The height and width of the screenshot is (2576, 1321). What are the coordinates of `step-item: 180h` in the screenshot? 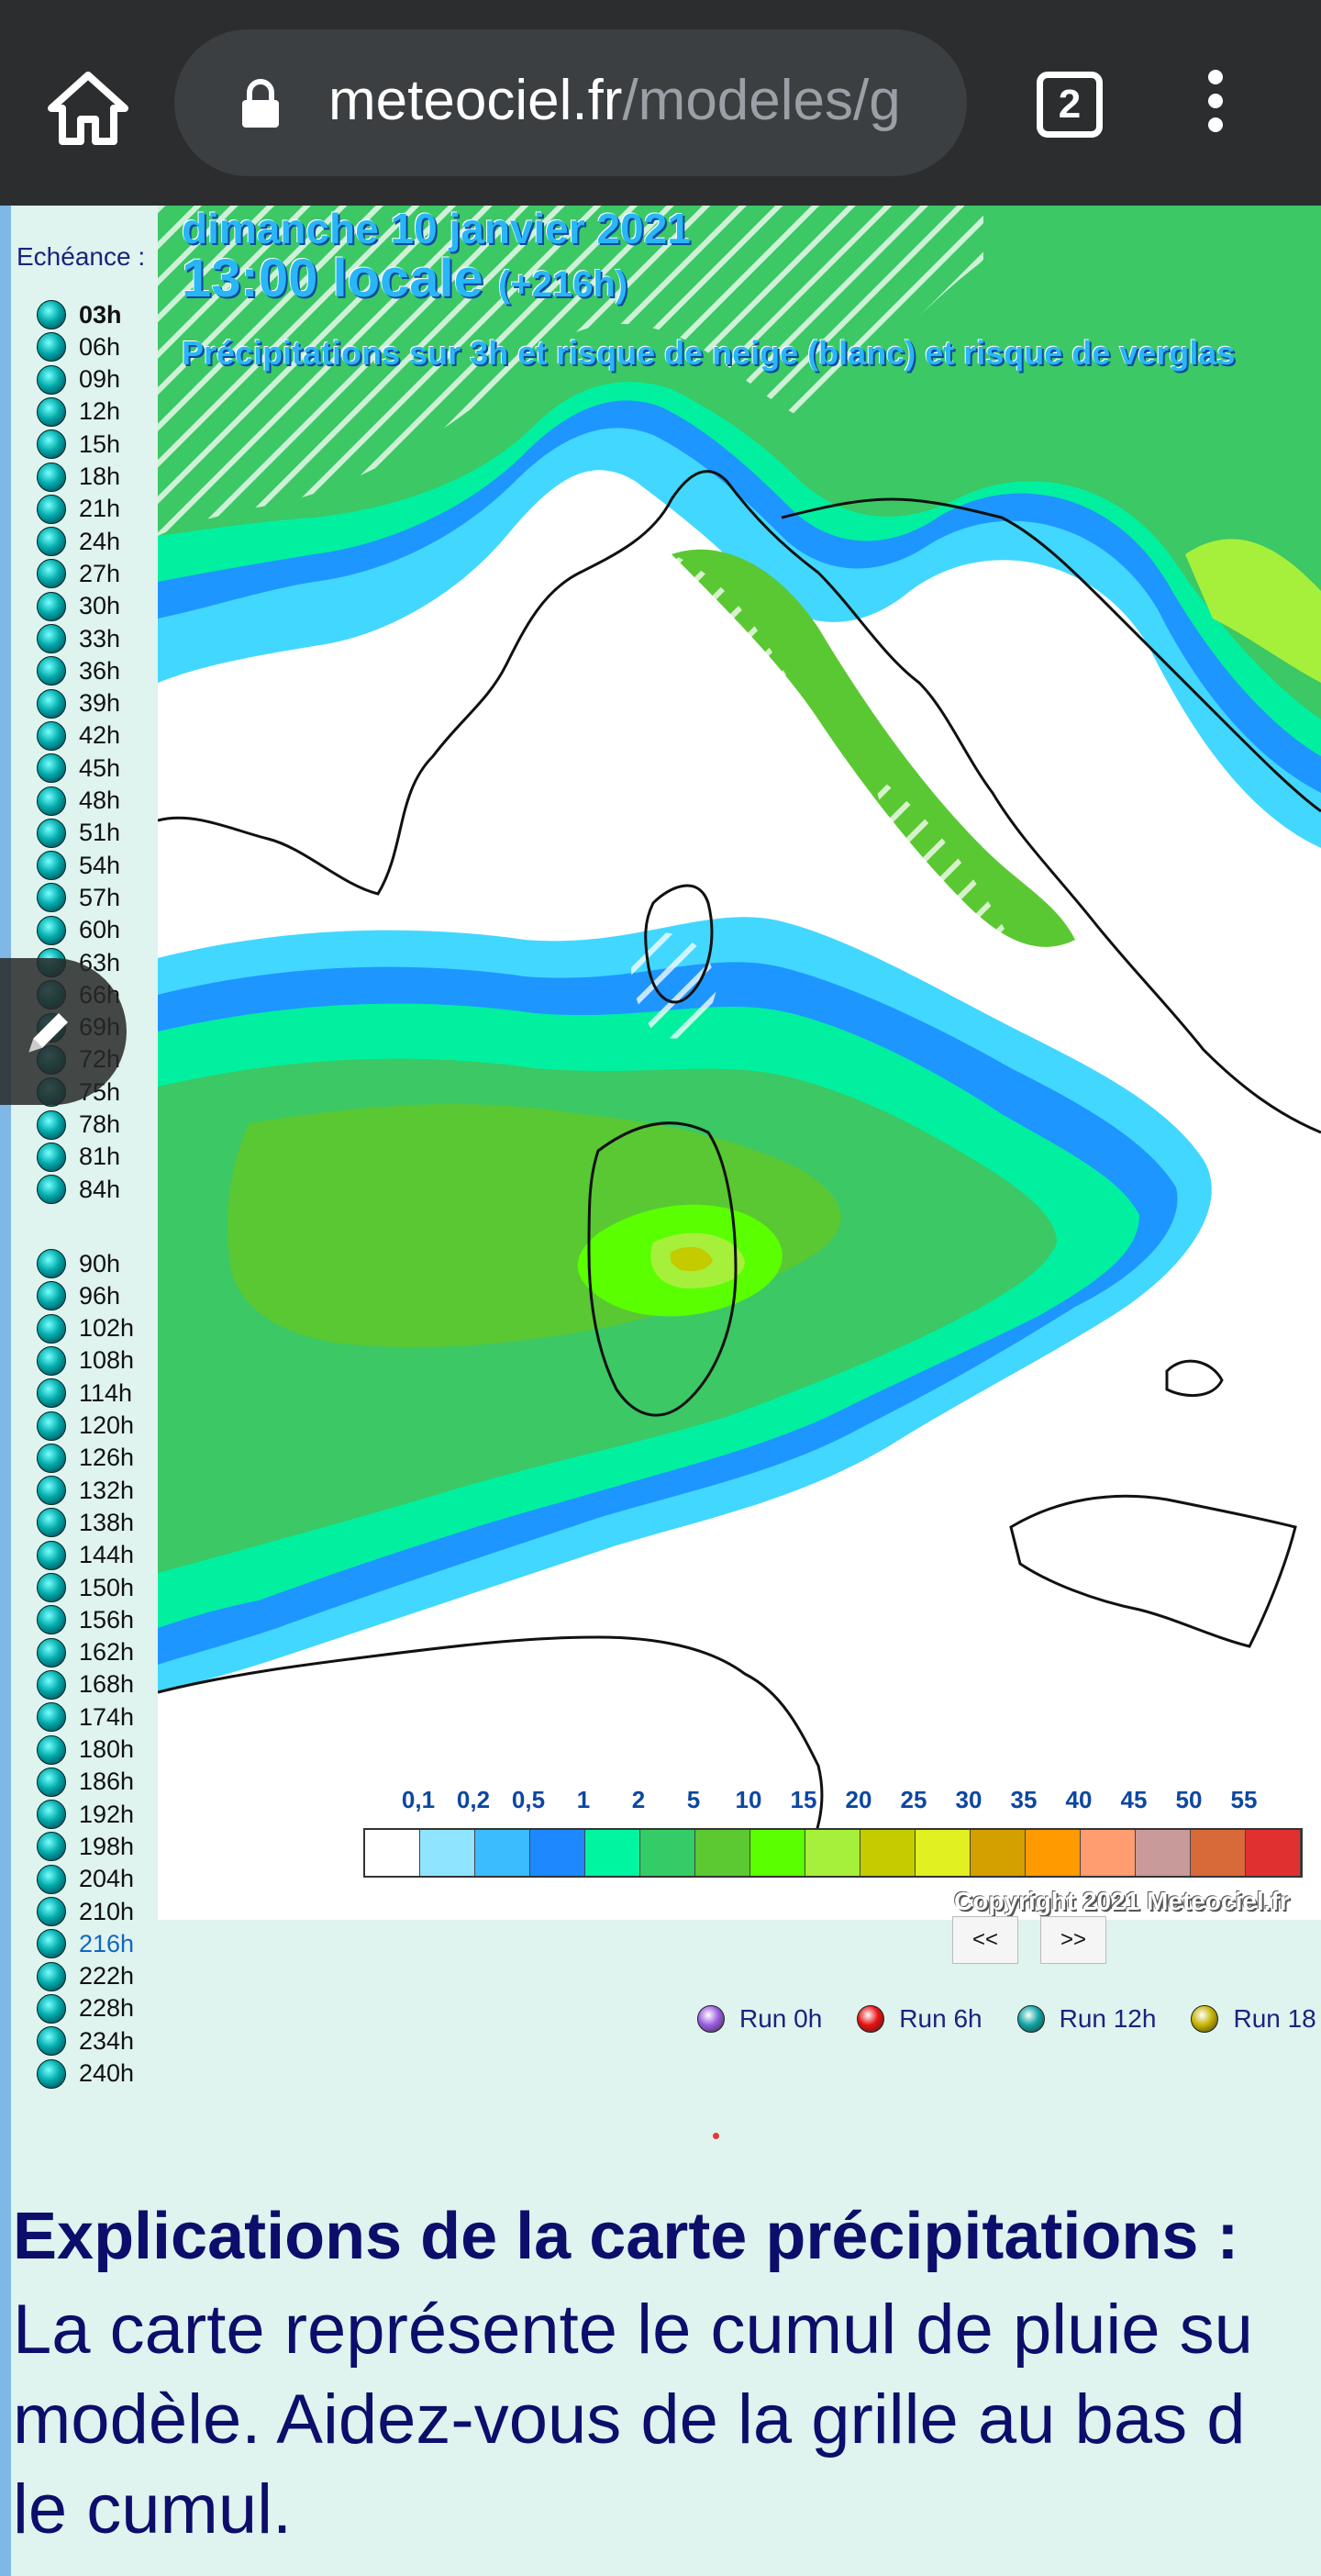 It's located at (85, 1750).